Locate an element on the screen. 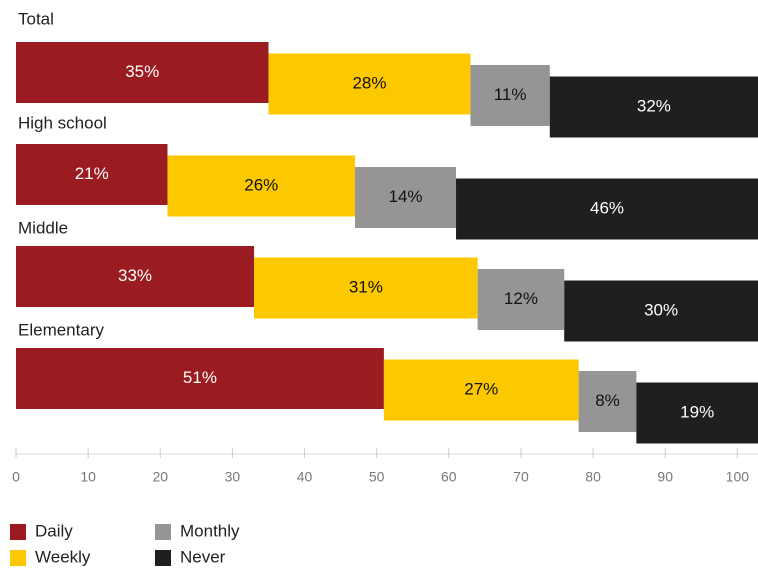  x-tick-label: 90 is located at coordinates (665, 477).